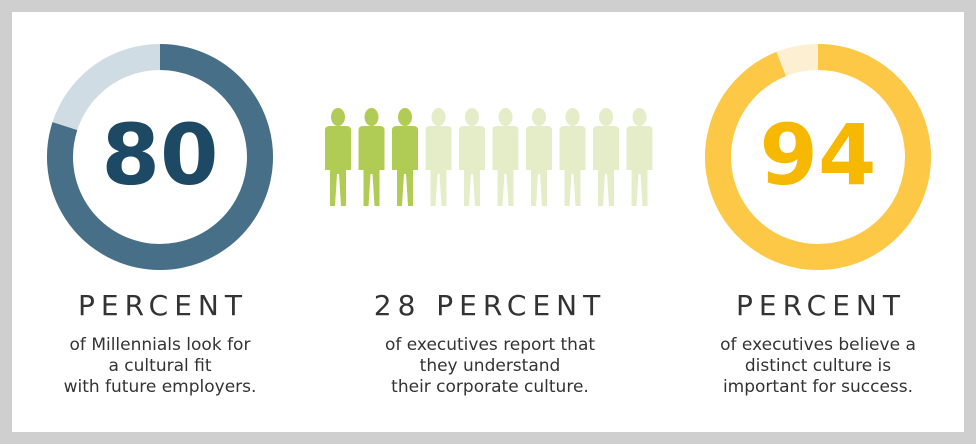 This screenshot has height=444, width=976. What do you see at coordinates (160, 345) in the screenshot?
I see `description-line: of Millennials look for` at bounding box center [160, 345].